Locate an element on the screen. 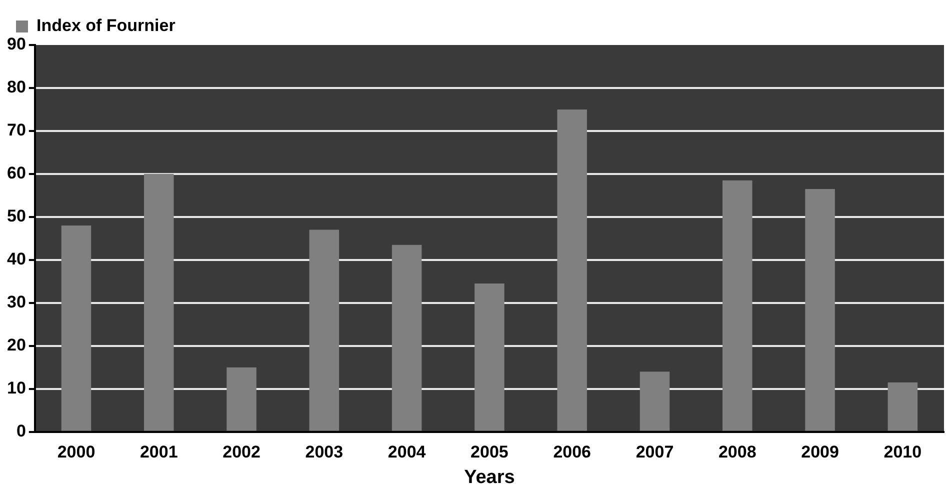 This screenshot has width=946, height=491. y-tick-label: 60 is located at coordinates (16, 173).